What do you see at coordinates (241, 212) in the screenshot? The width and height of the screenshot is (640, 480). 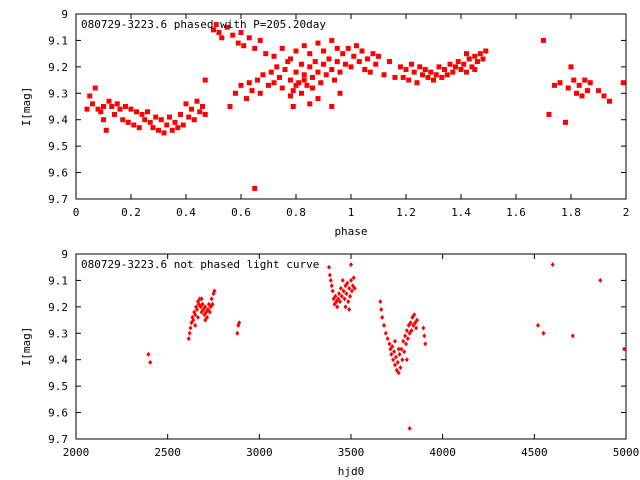 I see `chart-0-x-tick-label: 0.6` at bounding box center [241, 212].